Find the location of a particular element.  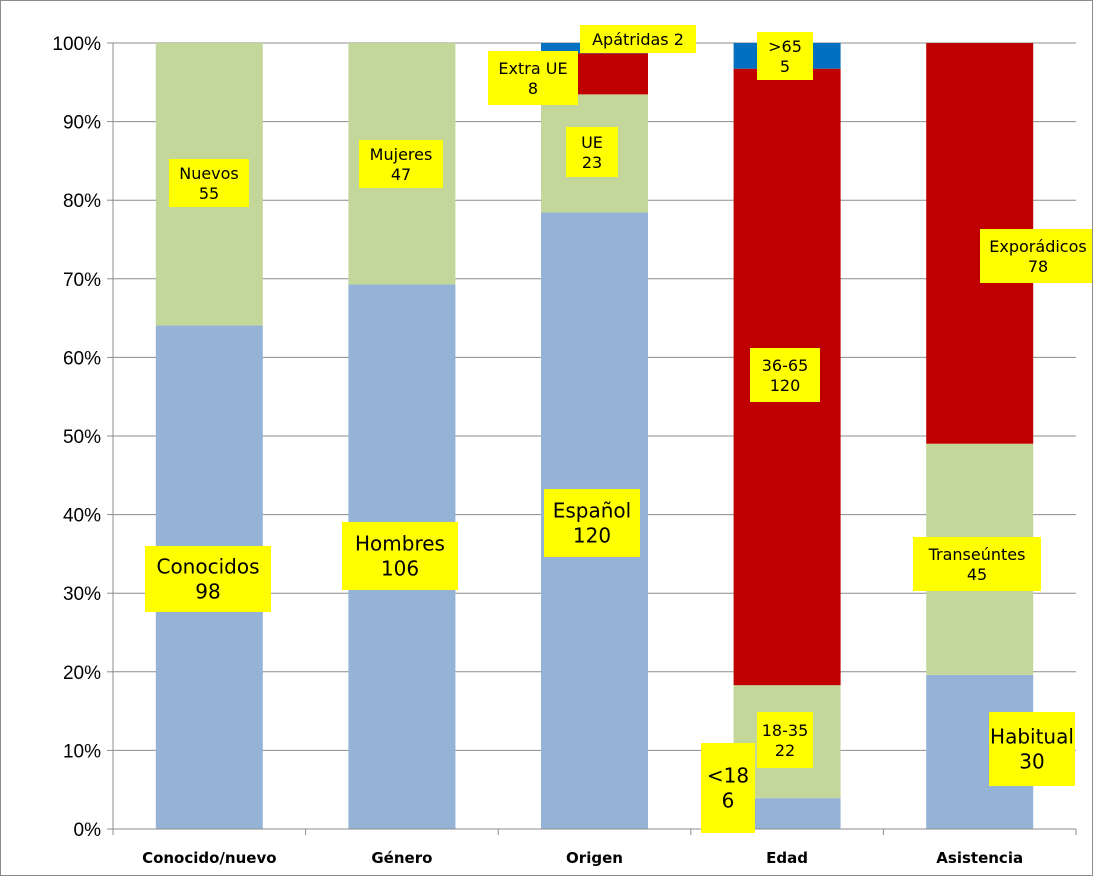

label-value: 23 is located at coordinates (592, 162).